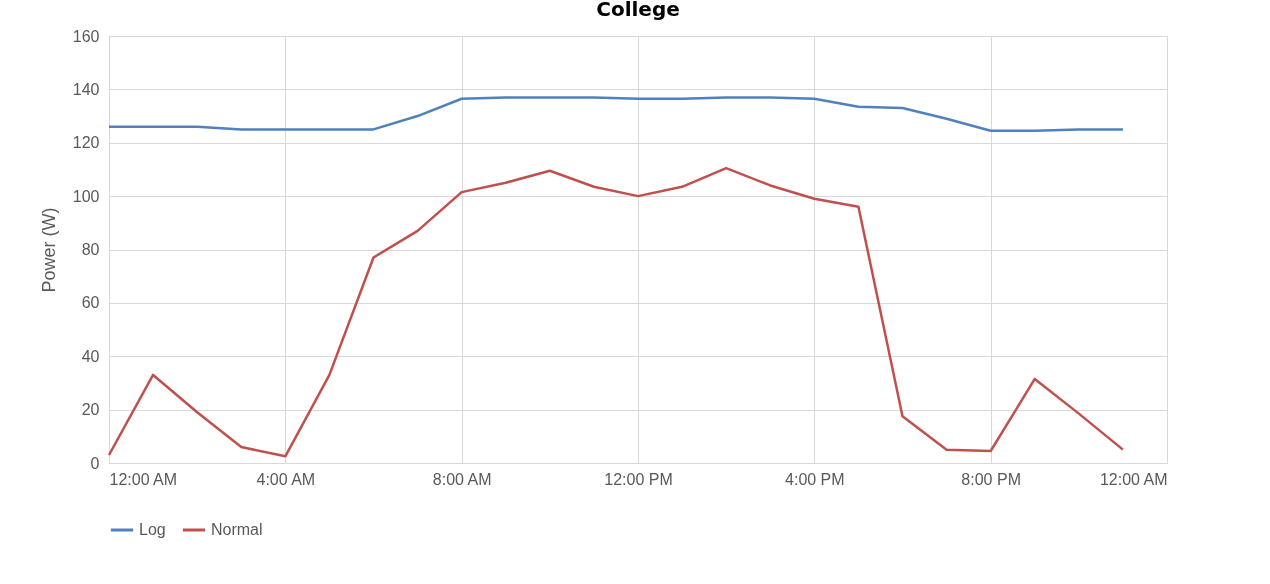 Image resolution: width=1270 pixels, height=584 pixels. What do you see at coordinates (90, 356) in the screenshot?
I see `y-tick-label: 40` at bounding box center [90, 356].